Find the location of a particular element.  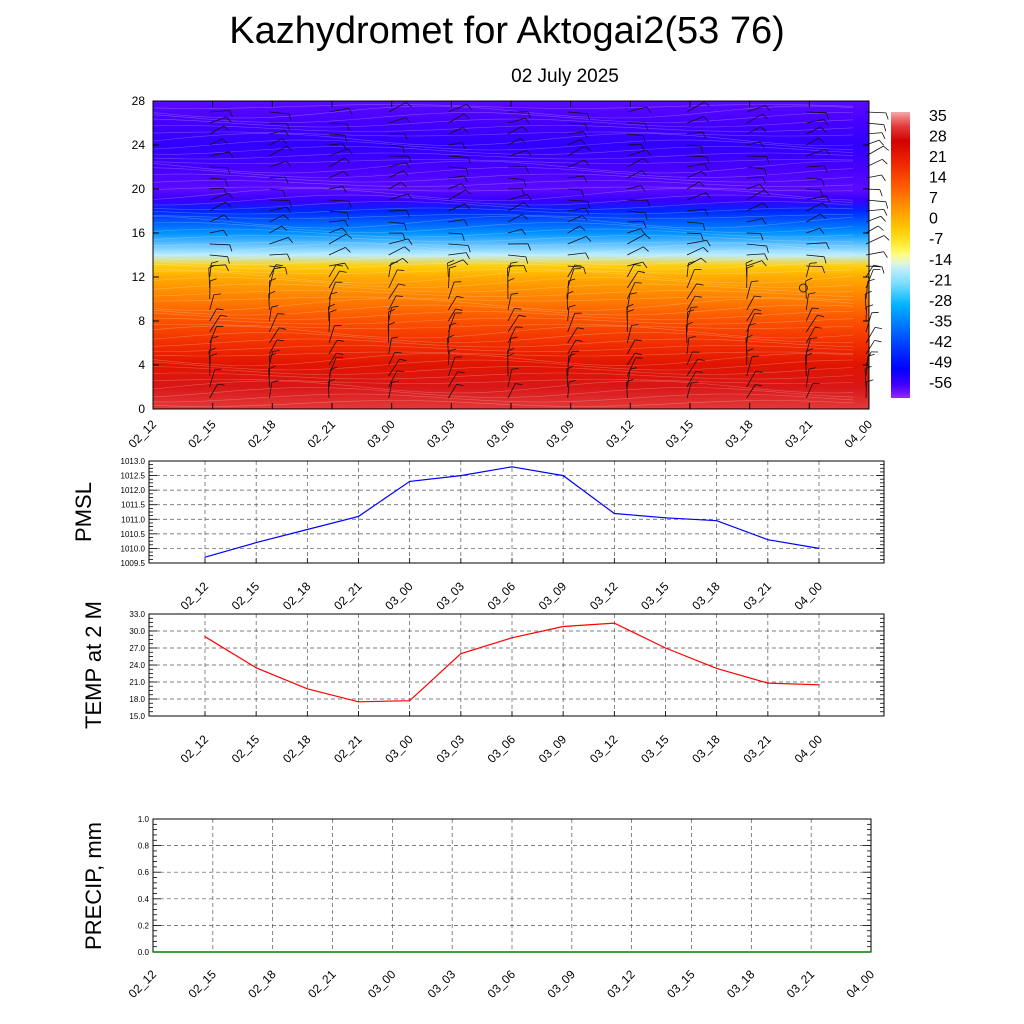

x-tick-label: 02_18 is located at coordinates (297, 596).